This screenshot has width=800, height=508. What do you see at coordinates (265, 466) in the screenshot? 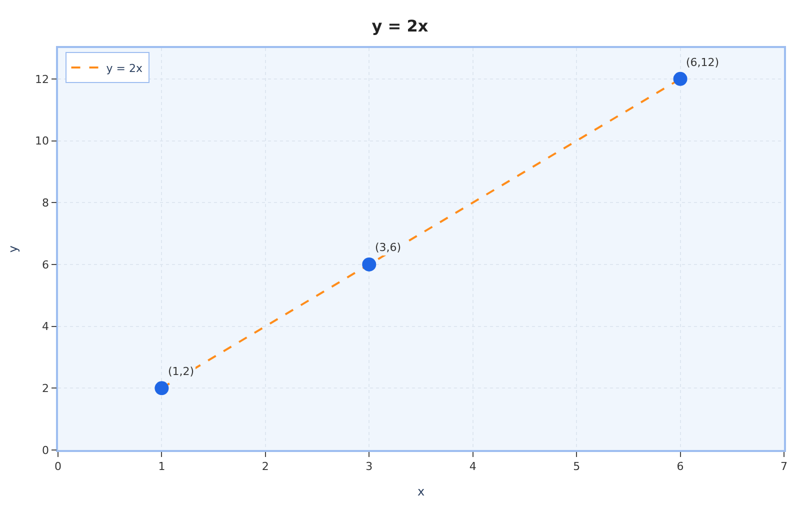
I see `x-tick-label: 2` at bounding box center [265, 466].